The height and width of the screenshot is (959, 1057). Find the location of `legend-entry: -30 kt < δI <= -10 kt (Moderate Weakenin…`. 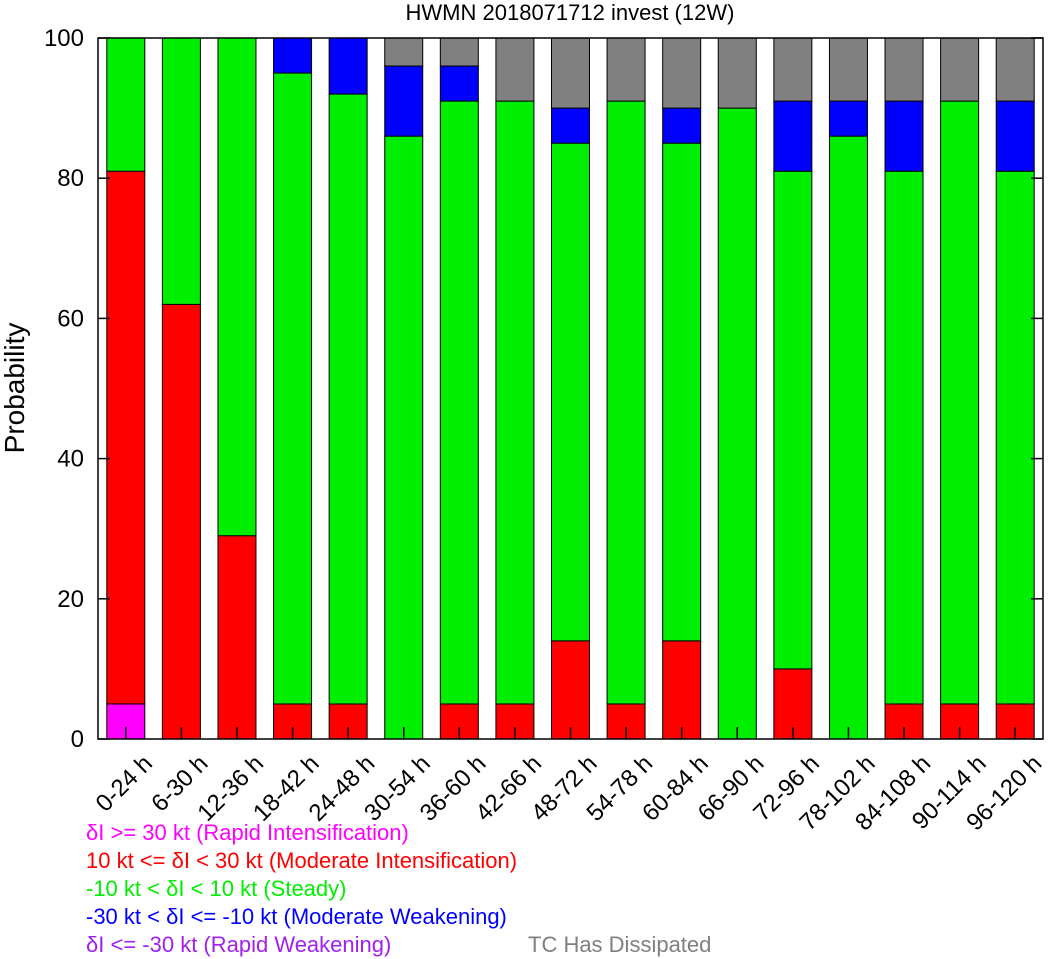

legend-entry: -30 kt < δI <= -10 kt (Moderate Weakenin… is located at coordinates (296, 916).